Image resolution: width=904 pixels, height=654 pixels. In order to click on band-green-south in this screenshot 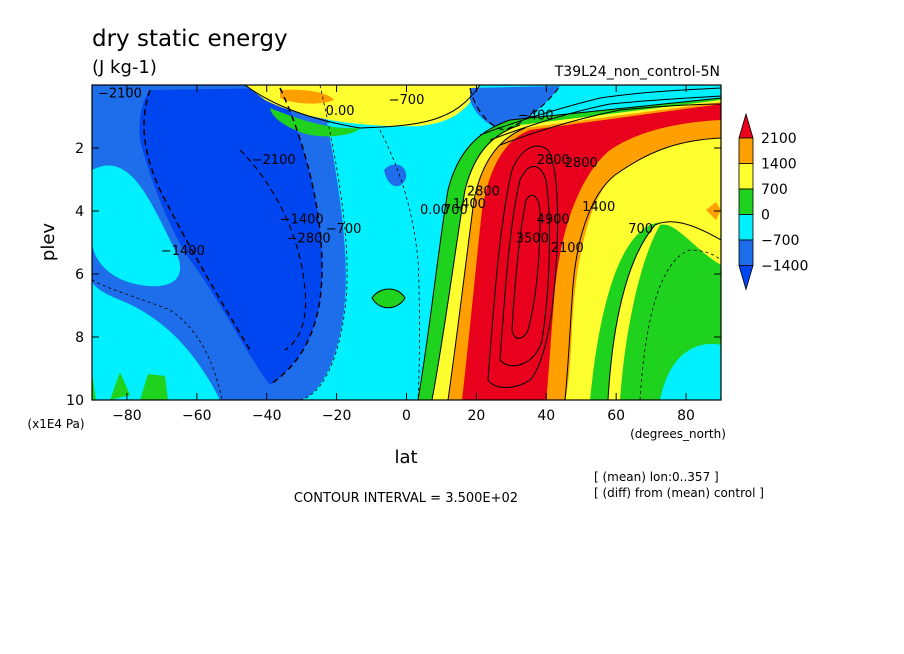, I will do `click(130, 386)`.